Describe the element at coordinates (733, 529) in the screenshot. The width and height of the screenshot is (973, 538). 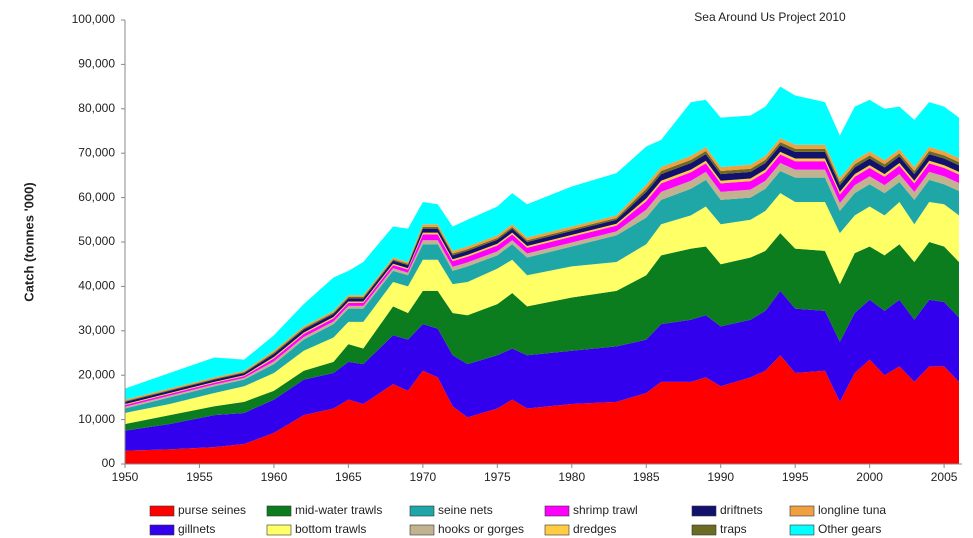
I see `legend-label: traps` at that location.